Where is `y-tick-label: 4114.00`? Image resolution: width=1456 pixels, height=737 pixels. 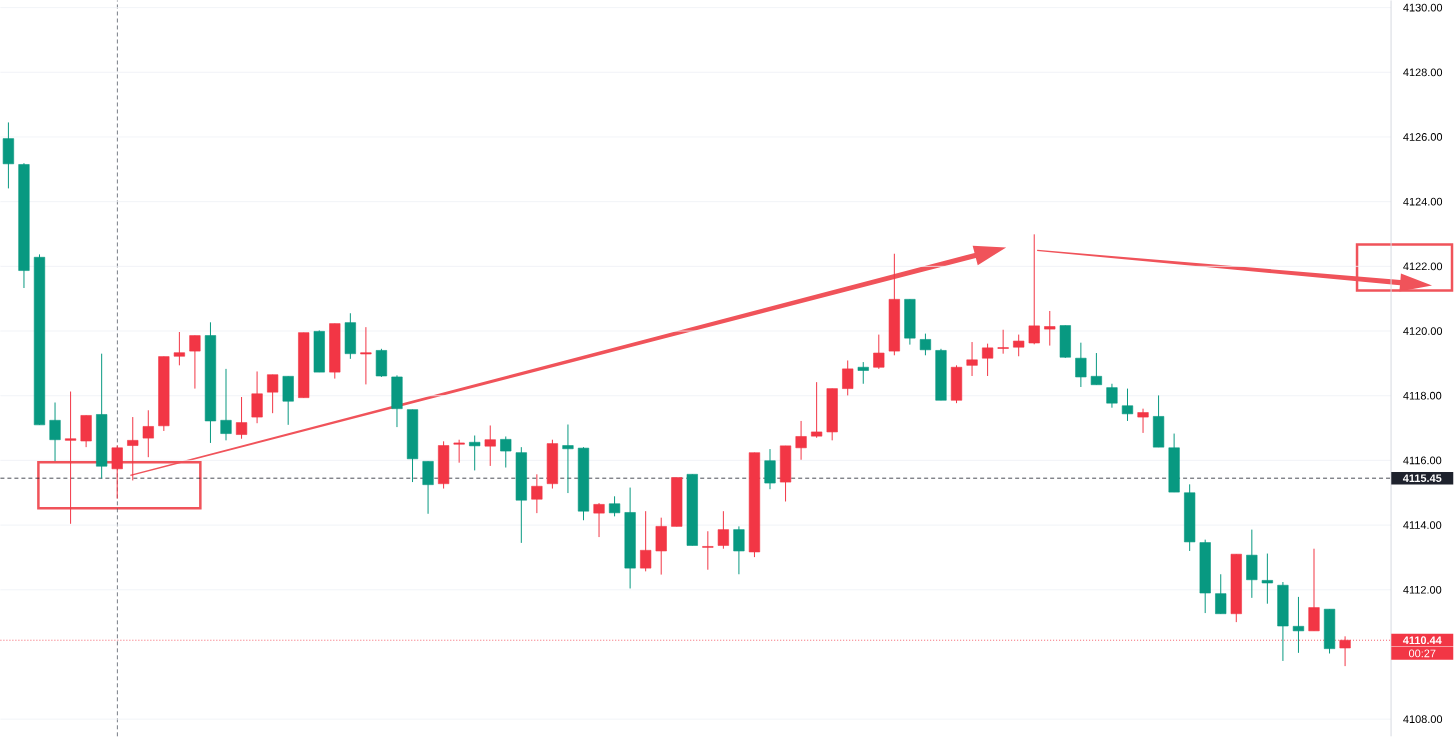 y-tick-label: 4114.00 is located at coordinates (1422, 525).